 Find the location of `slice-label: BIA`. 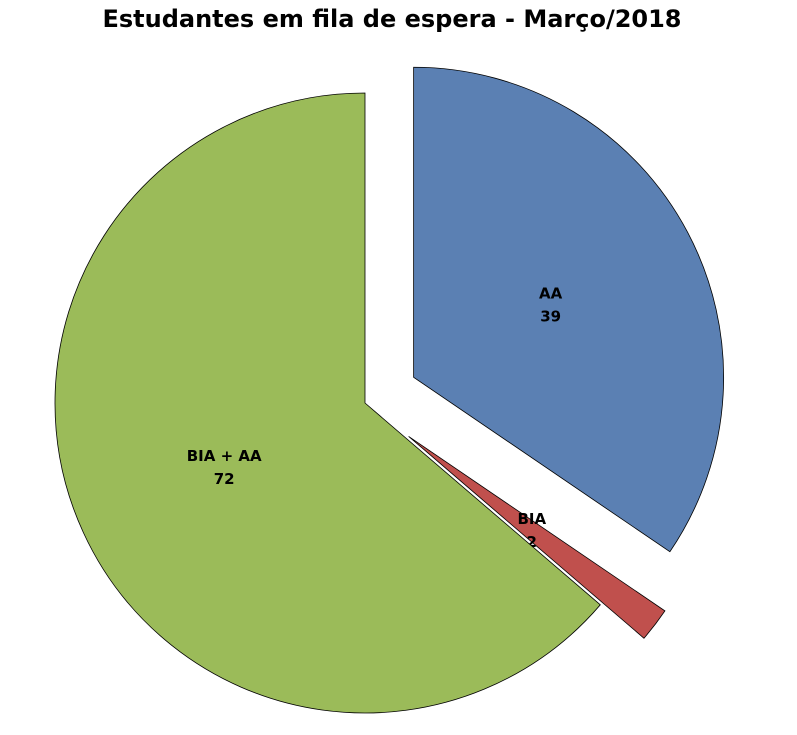

slice-label: BIA is located at coordinates (531, 519).